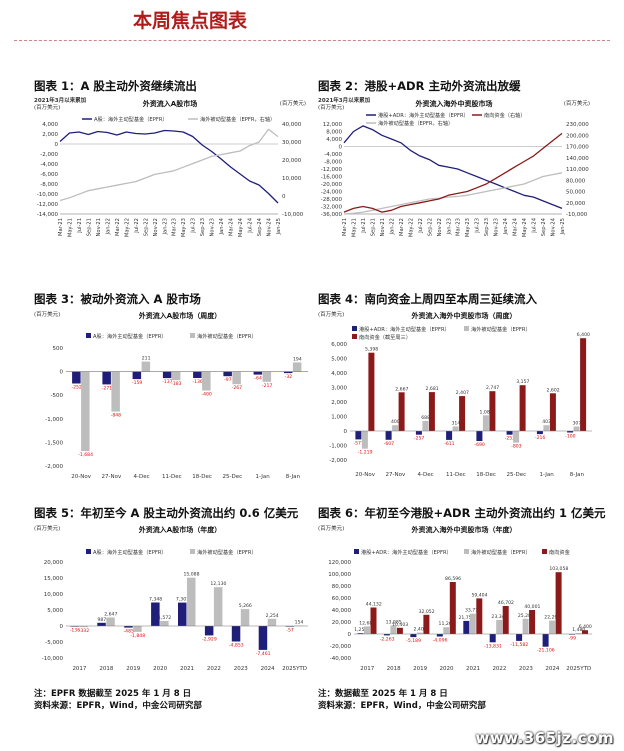 This screenshot has height=751, width=624. What do you see at coordinates (493, 646) in the screenshot?
I see `data-label: -13,831` at bounding box center [493, 646].